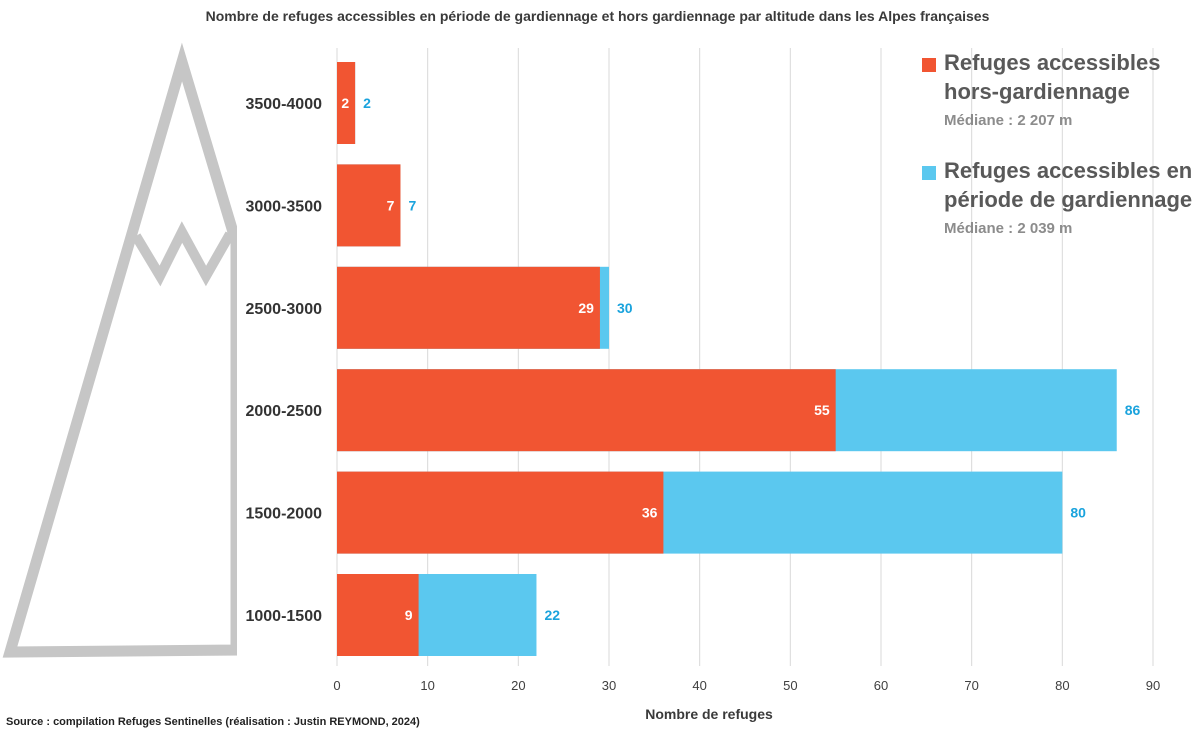  What do you see at coordinates (391, 205) in the screenshot?
I see `data-label-hors: 7` at bounding box center [391, 205].